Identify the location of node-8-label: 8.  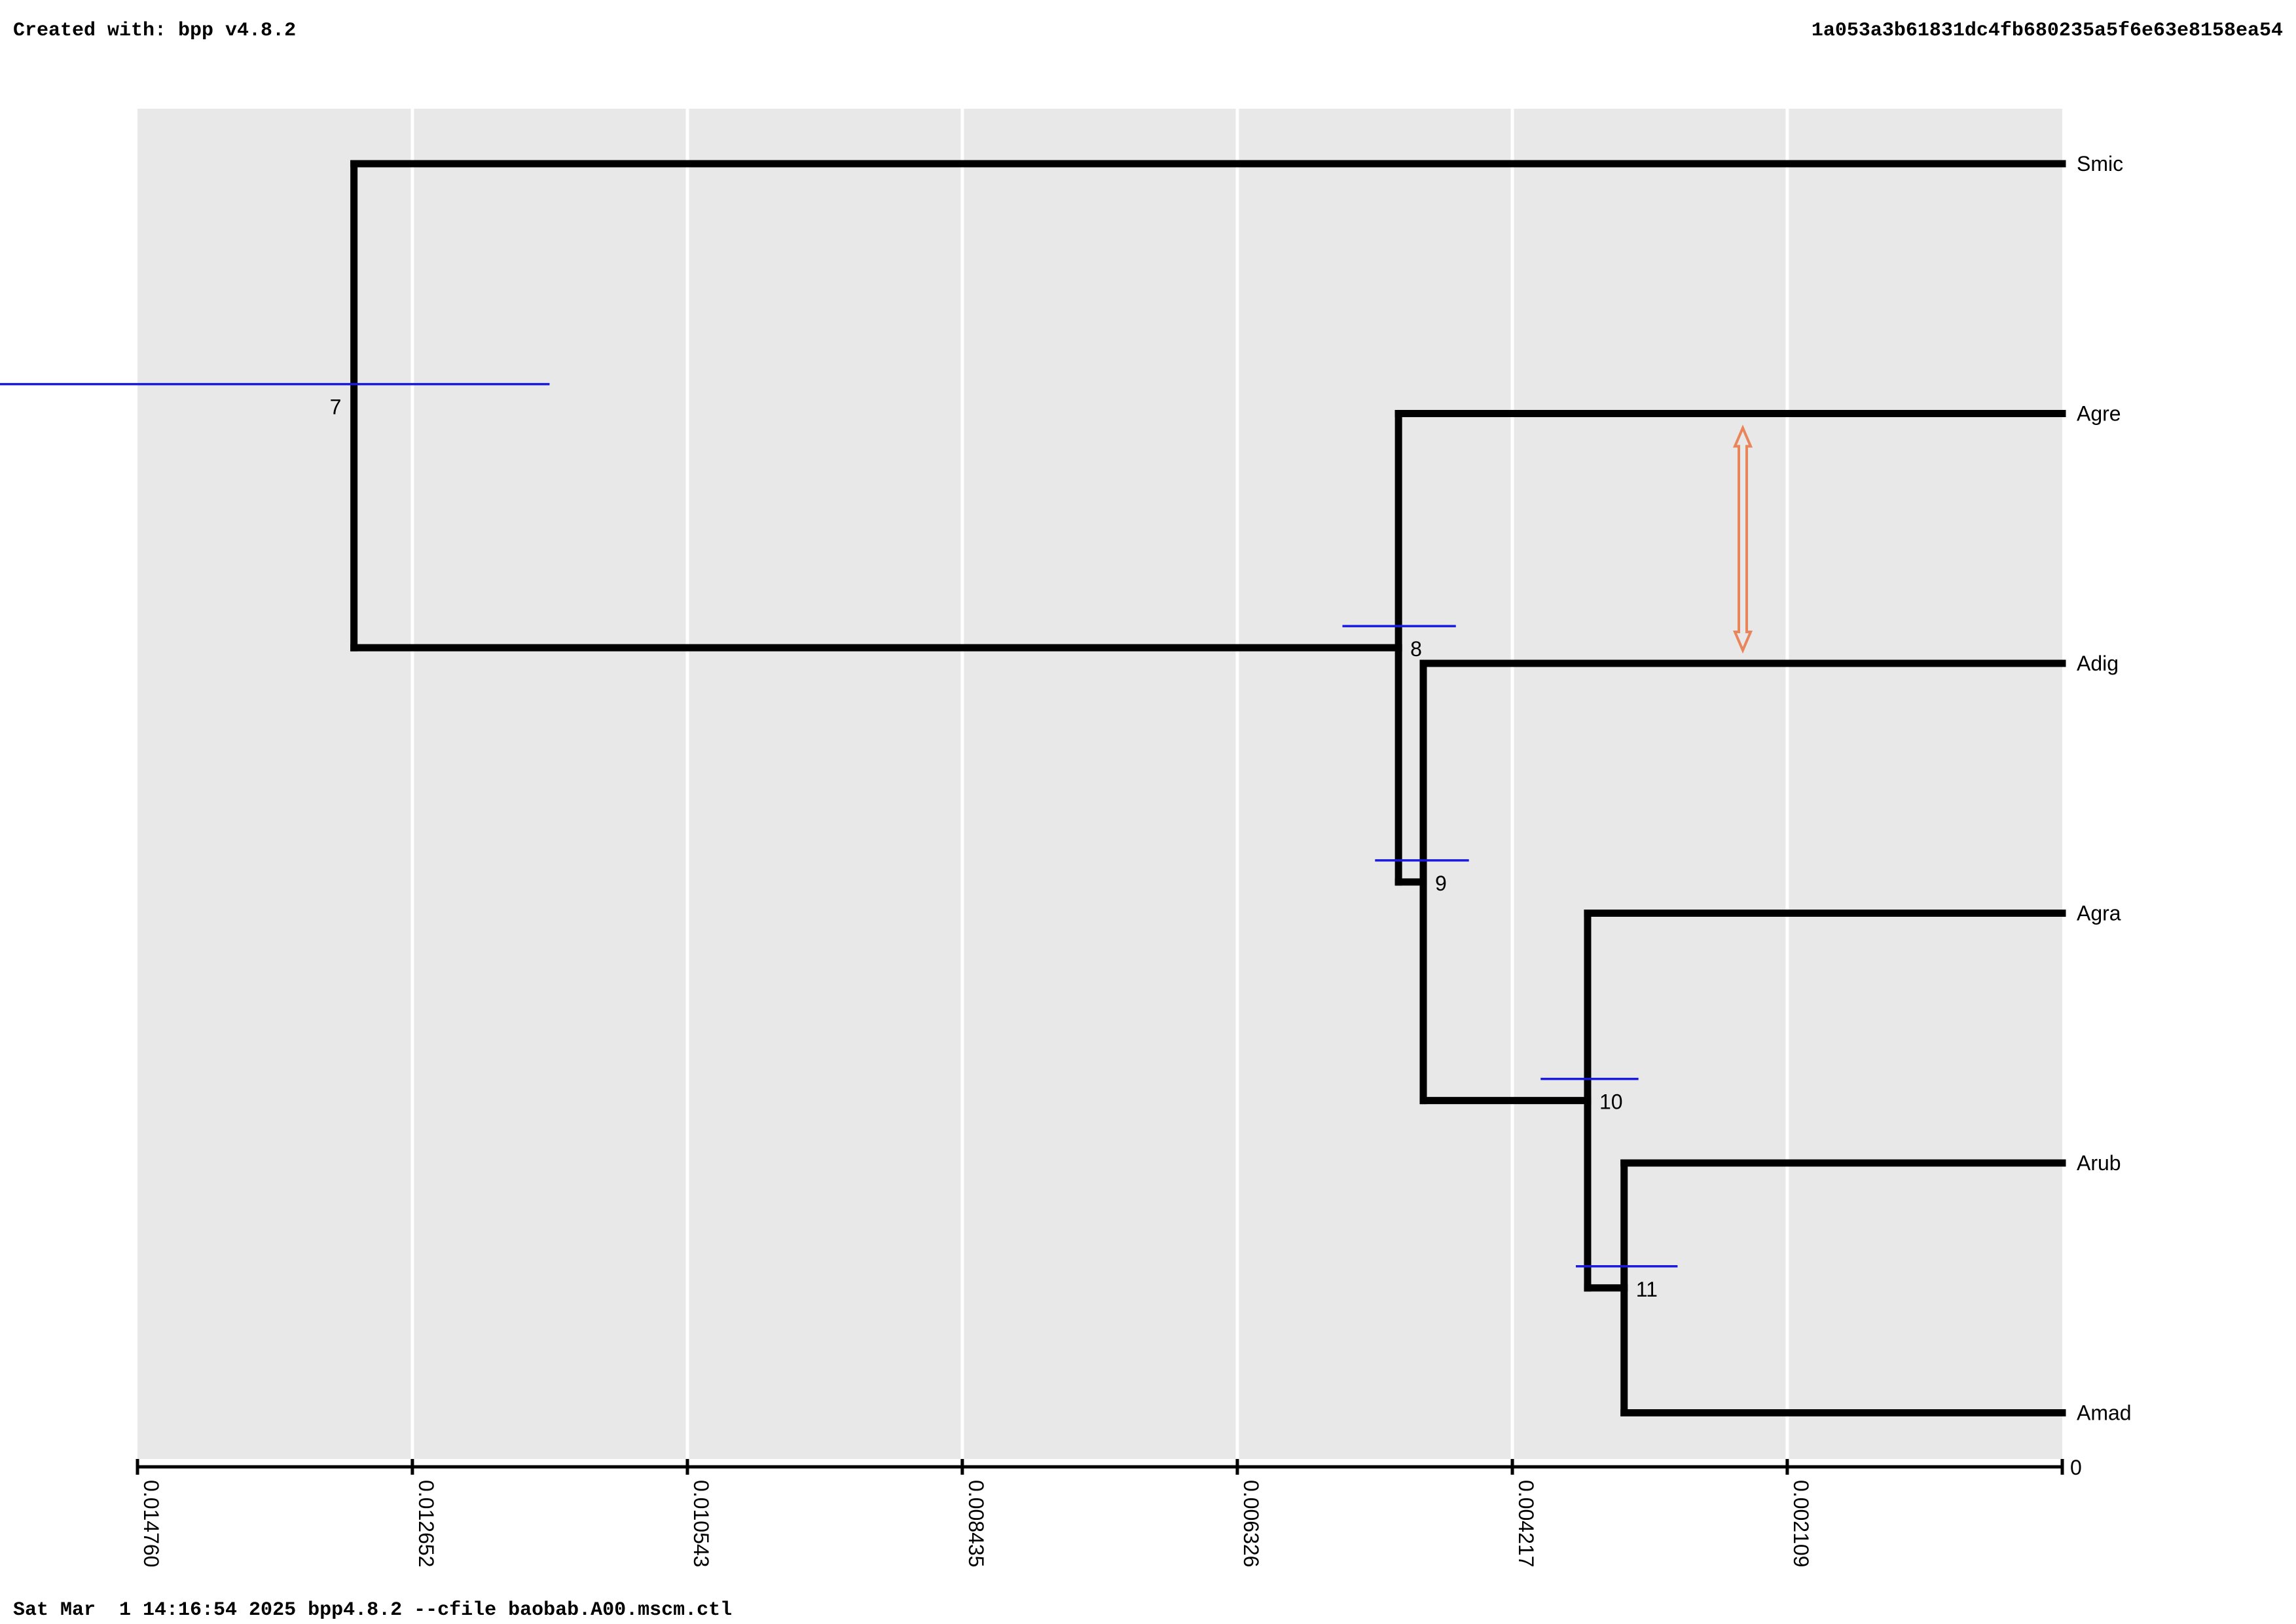
(1416, 649).